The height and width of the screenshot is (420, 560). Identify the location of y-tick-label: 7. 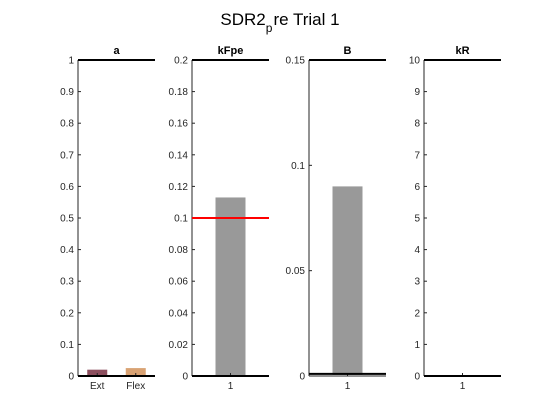
(417, 155).